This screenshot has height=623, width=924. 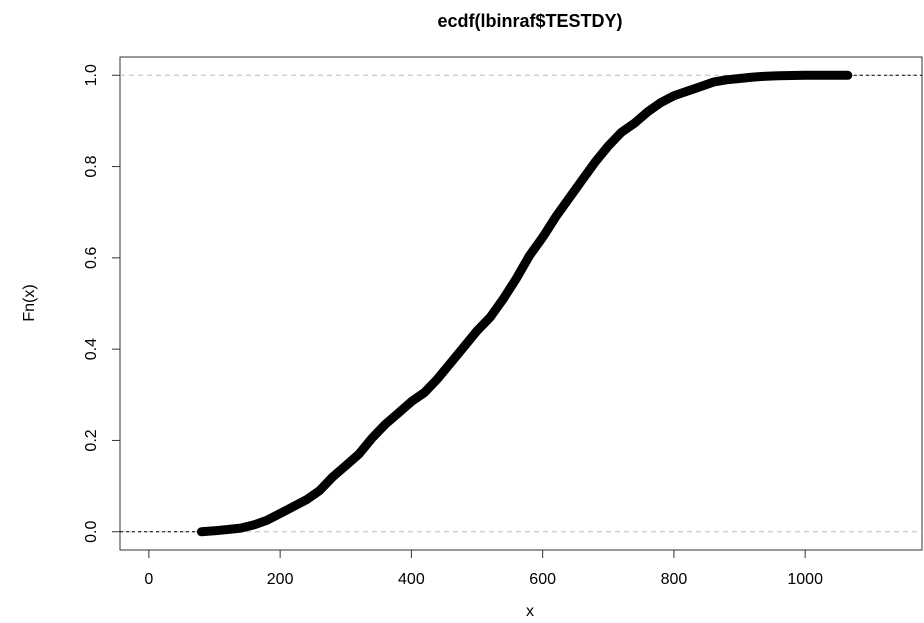 I want to click on chart-title: ecdf(lbinraf$TESTDY), so click(x=529, y=21).